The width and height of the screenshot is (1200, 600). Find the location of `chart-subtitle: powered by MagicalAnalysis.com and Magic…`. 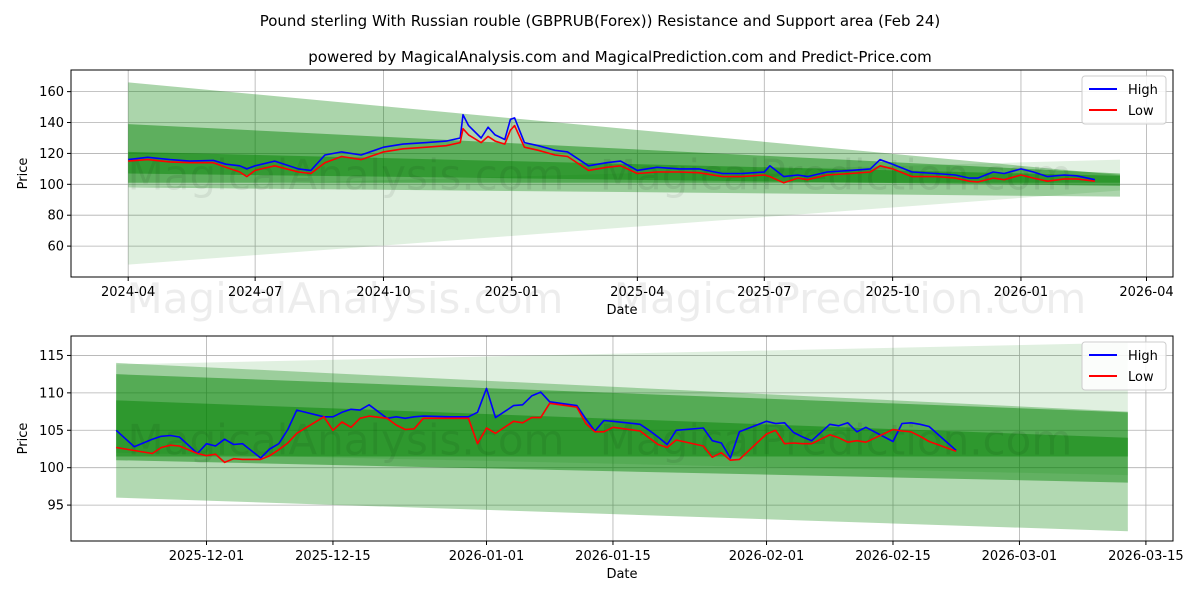

chart-subtitle: powered by MagicalAnalysis.com and Magic… is located at coordinates (620, 57).